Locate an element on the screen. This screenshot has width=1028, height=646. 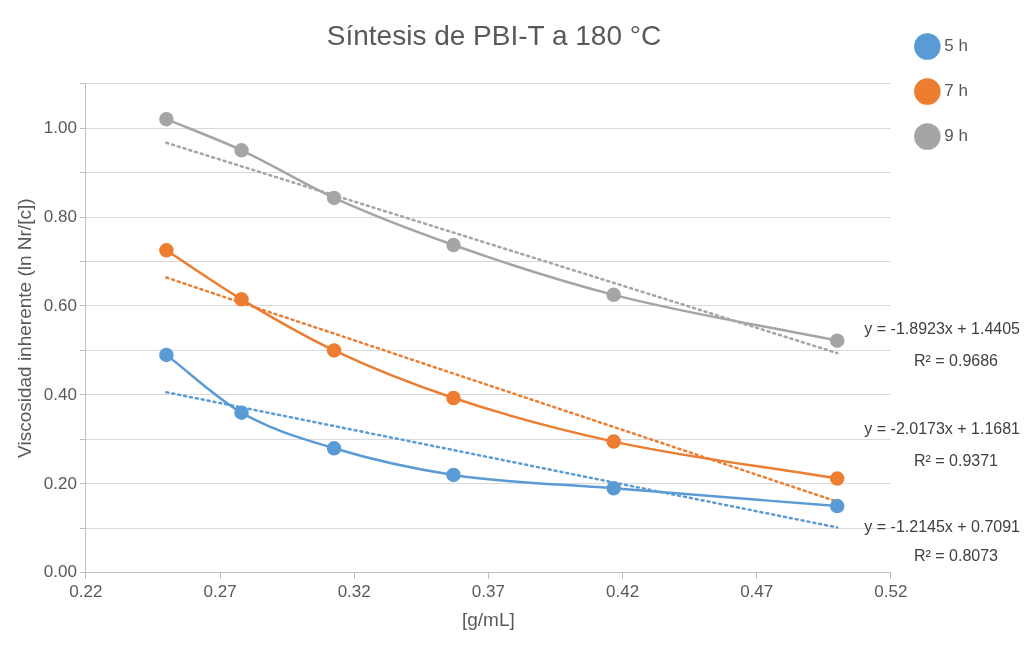
annotation: y = -1.8923x + 1.4405 is located at coordinates (942, 328).